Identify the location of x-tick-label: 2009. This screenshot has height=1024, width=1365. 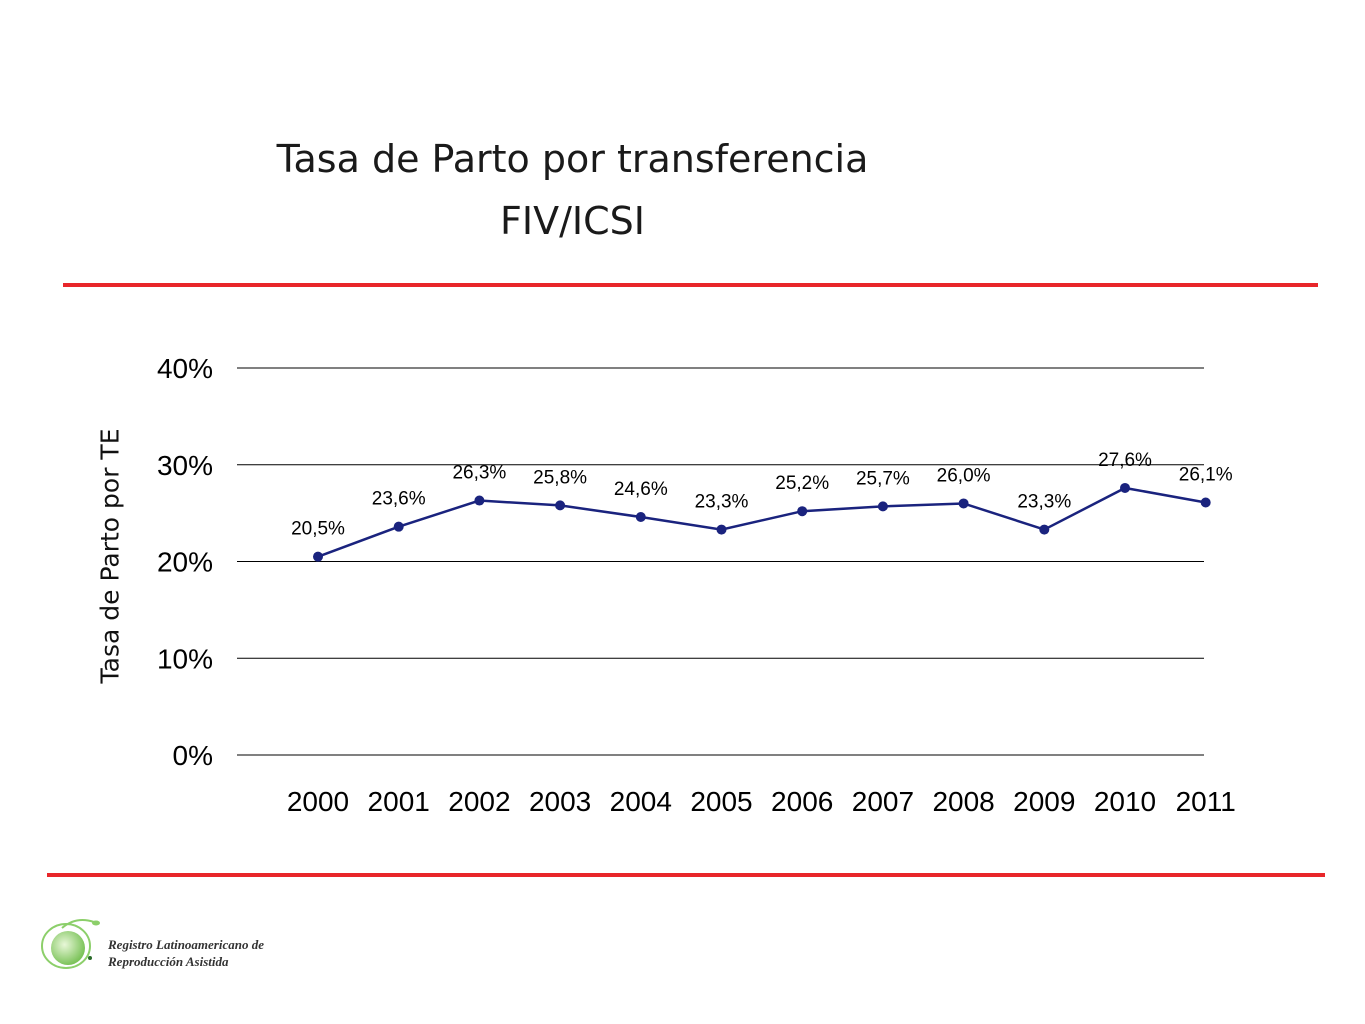
(1044, 801).